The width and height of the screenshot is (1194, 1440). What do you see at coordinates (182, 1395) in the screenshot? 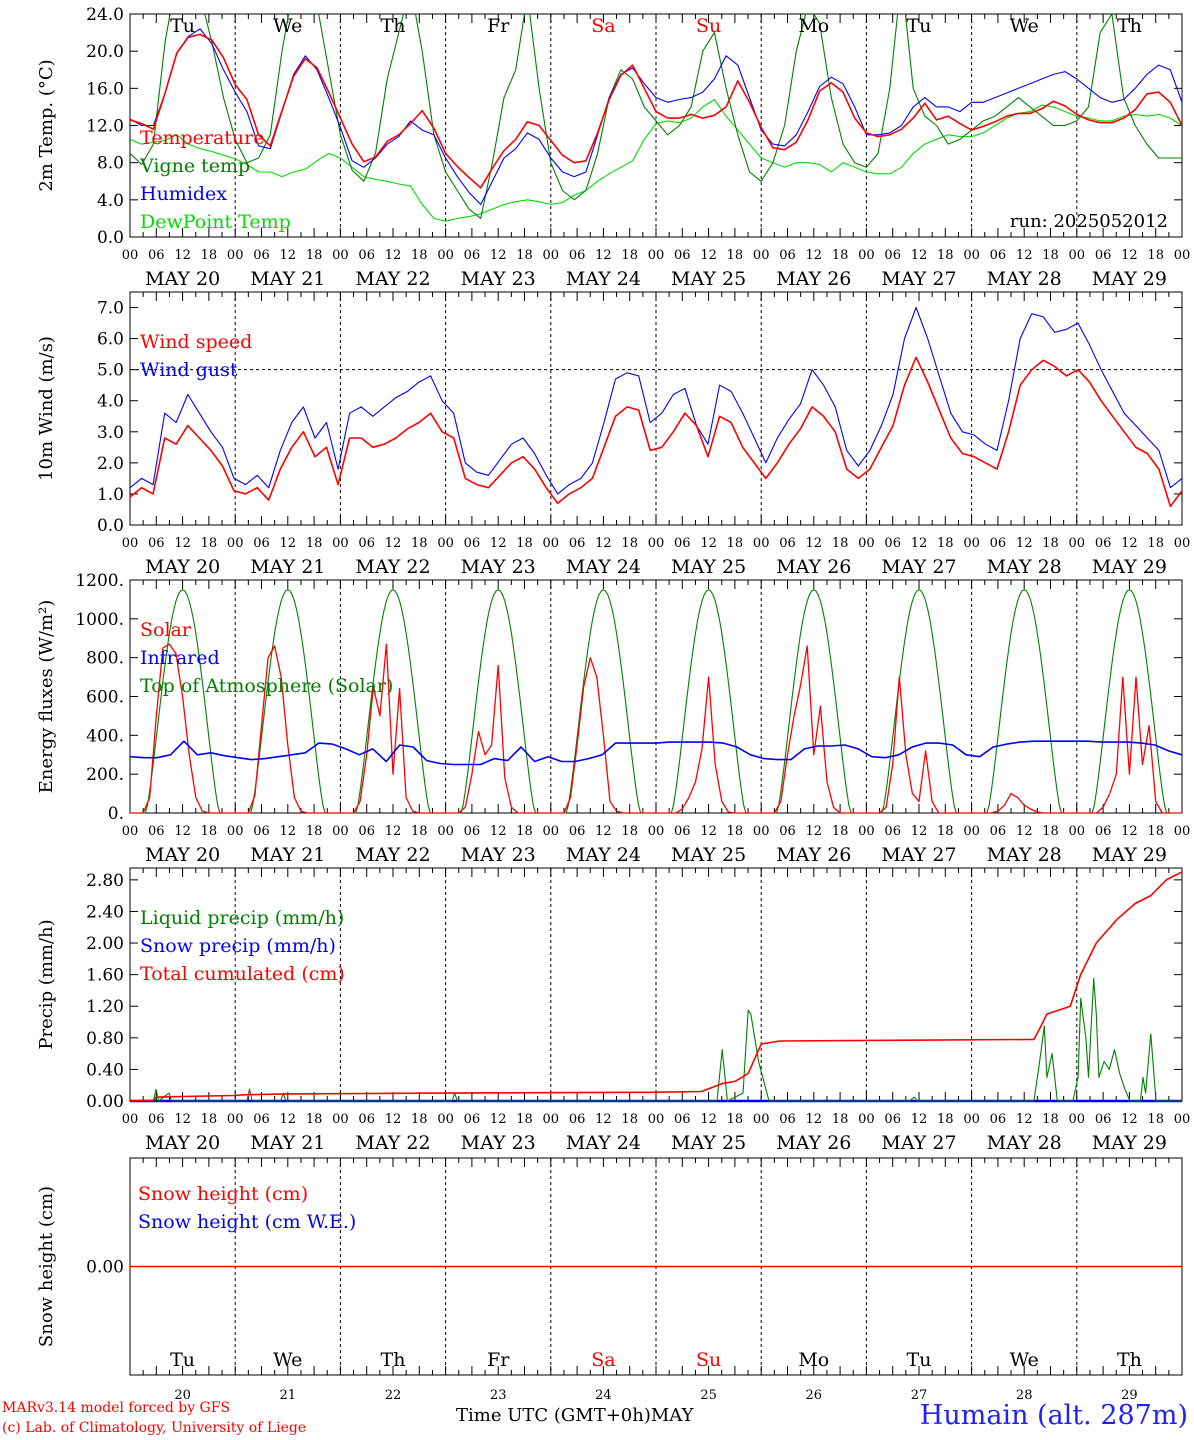
I see `day-number-label: 20` at bounding box center [182, 1395].